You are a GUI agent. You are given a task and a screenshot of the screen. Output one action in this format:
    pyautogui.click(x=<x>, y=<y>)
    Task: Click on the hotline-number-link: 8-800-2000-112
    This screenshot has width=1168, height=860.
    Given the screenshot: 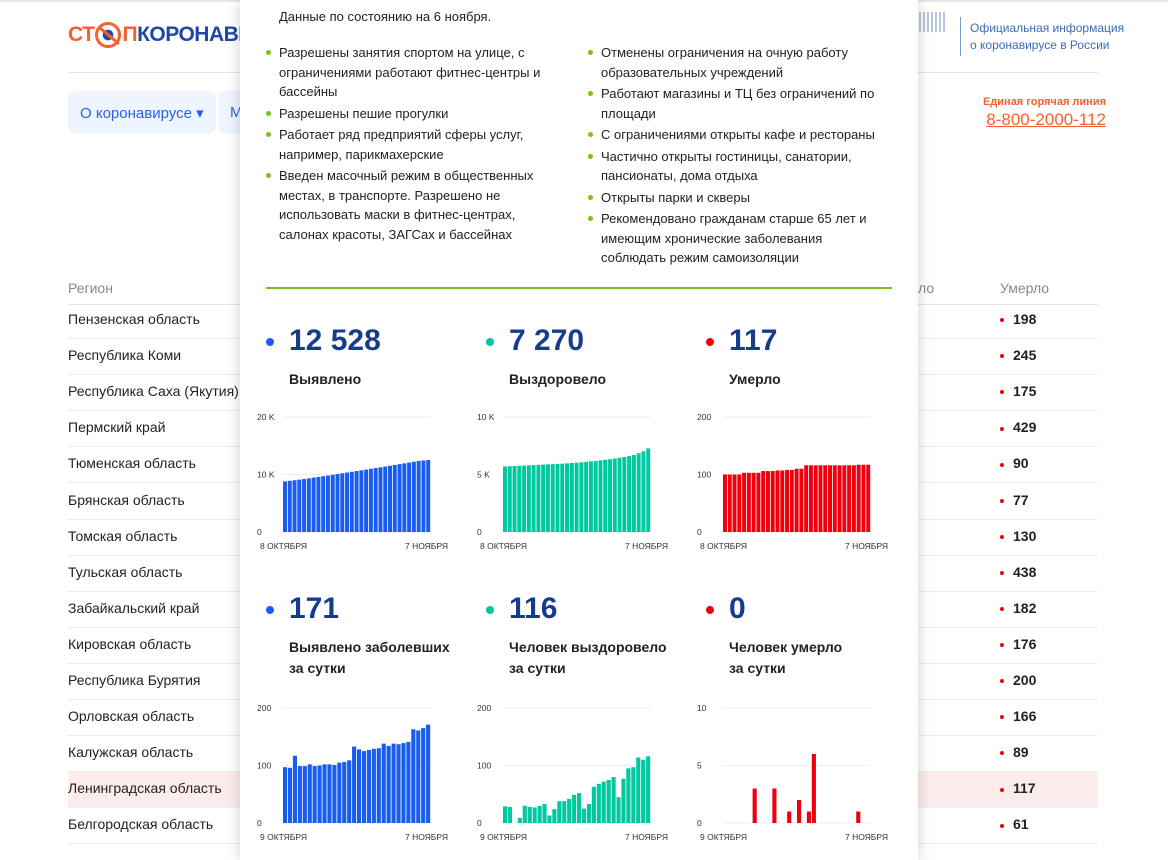 What is the action you would take?
    pyautogui.click(x=1046, y=119)
    